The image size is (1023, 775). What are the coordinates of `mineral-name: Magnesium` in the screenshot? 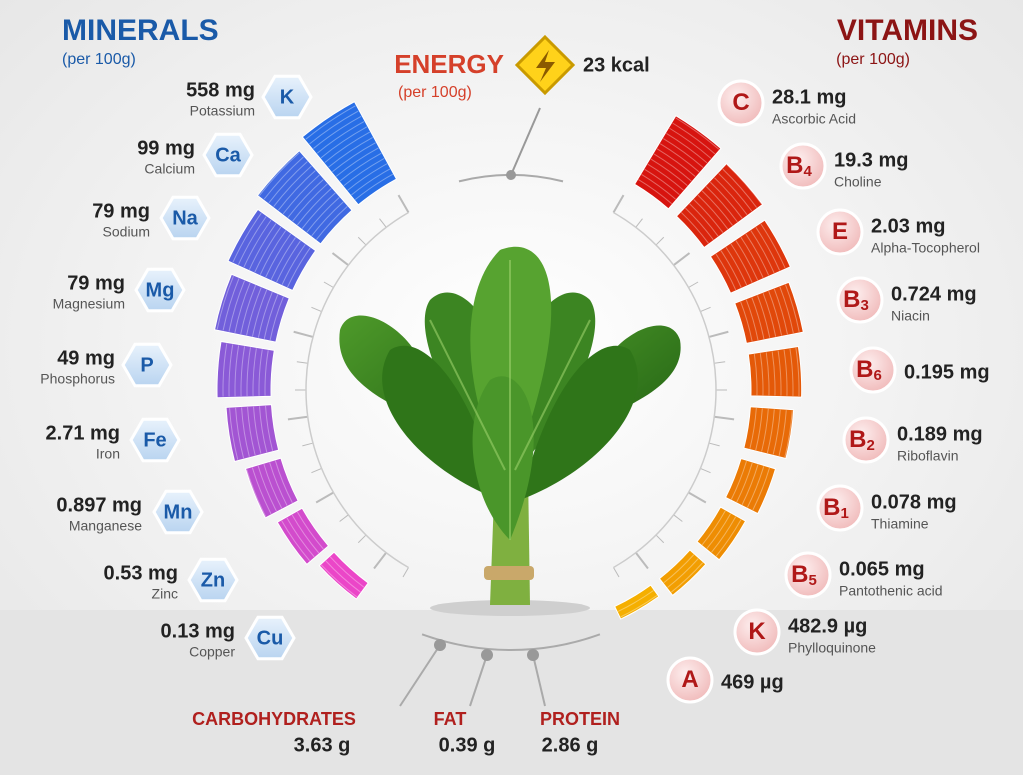 It's located at (89, 304).